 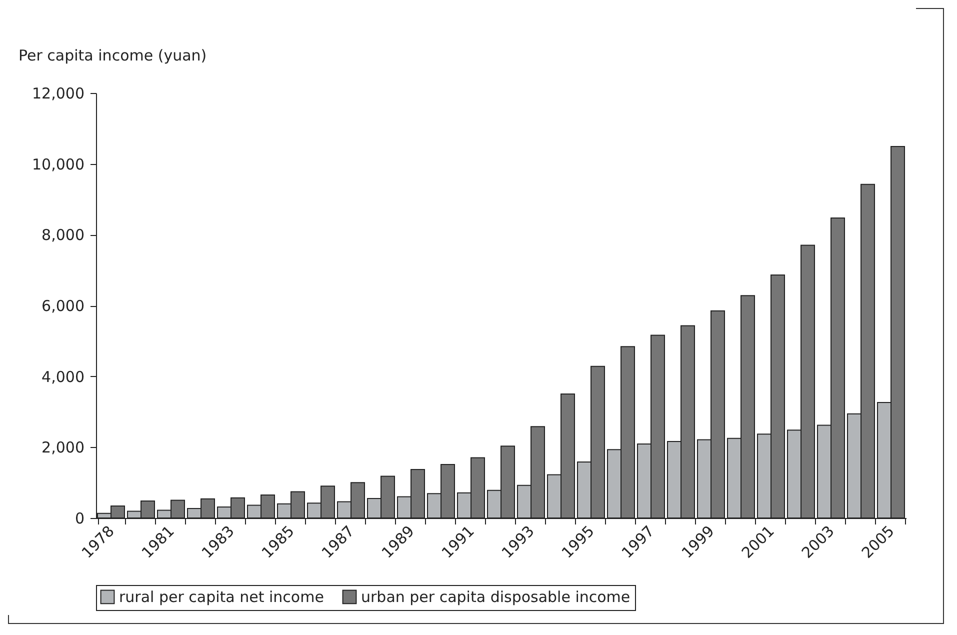 What do you see at coordinates (495, 597) in the screenshot?
I see `legend-label: urban per capita disposable income` at bounding box center [495, 597].